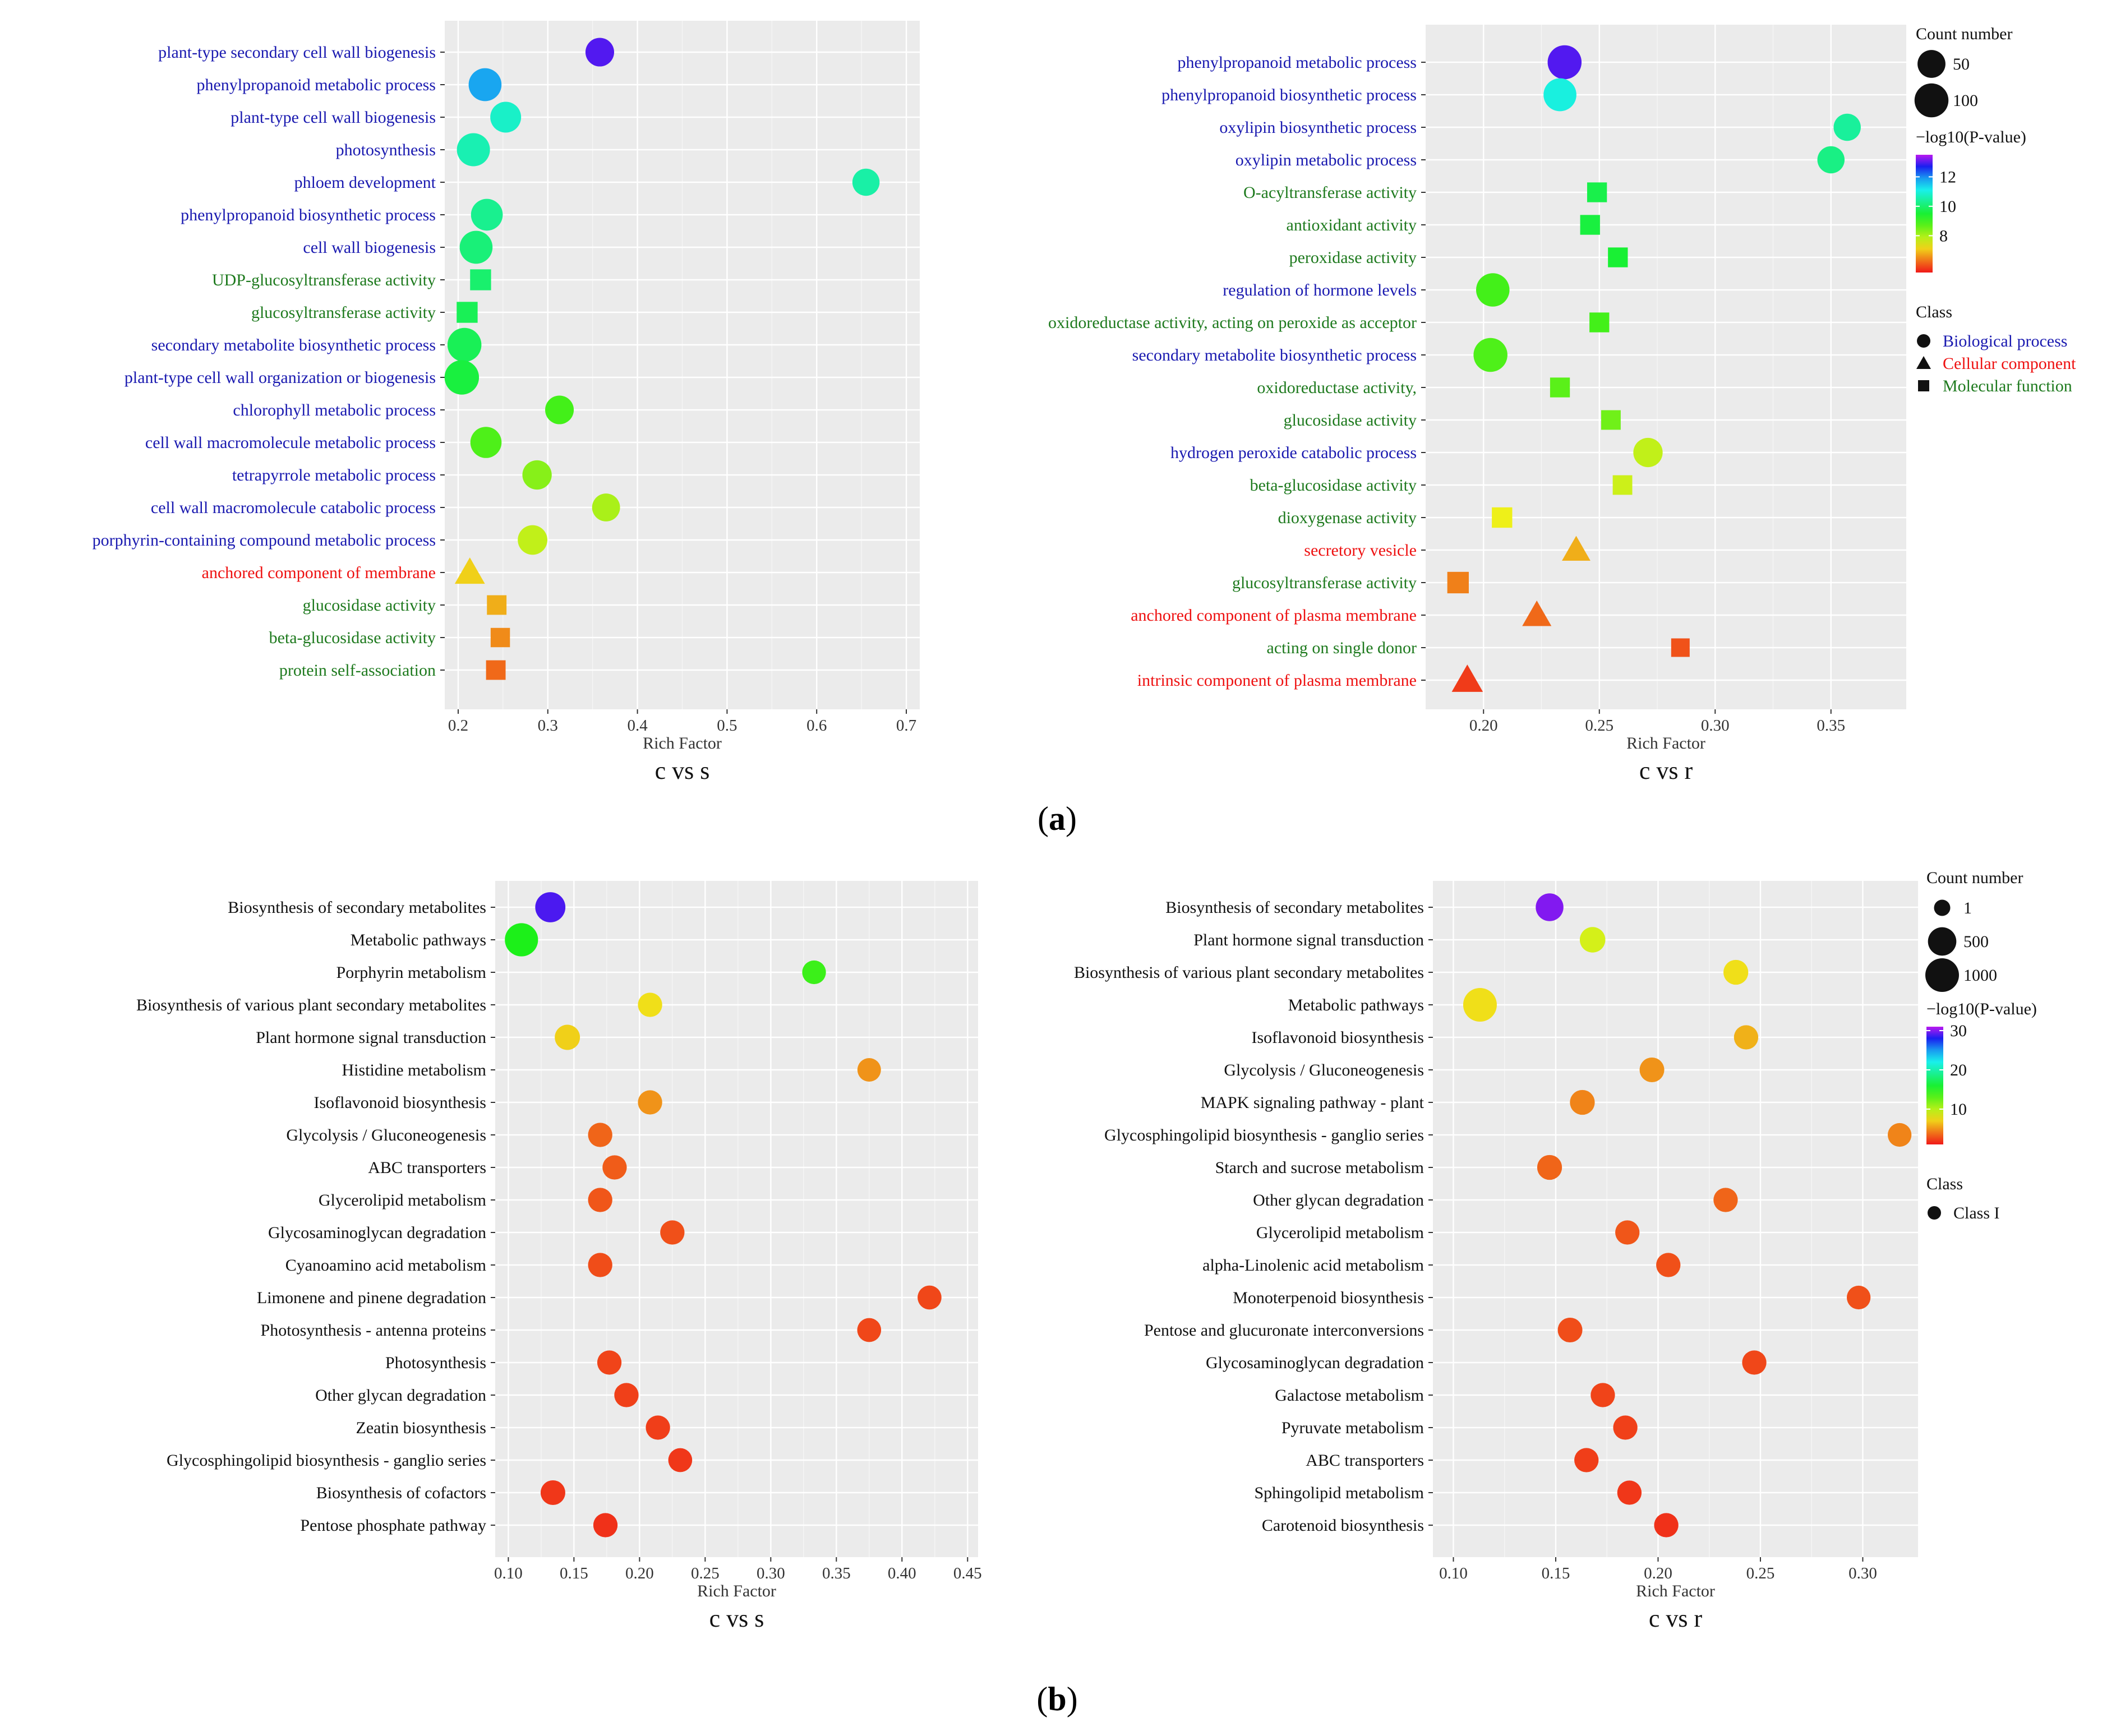  I want to click on term-label: phenylpropanoid metabolic process, so click(1297, 62).